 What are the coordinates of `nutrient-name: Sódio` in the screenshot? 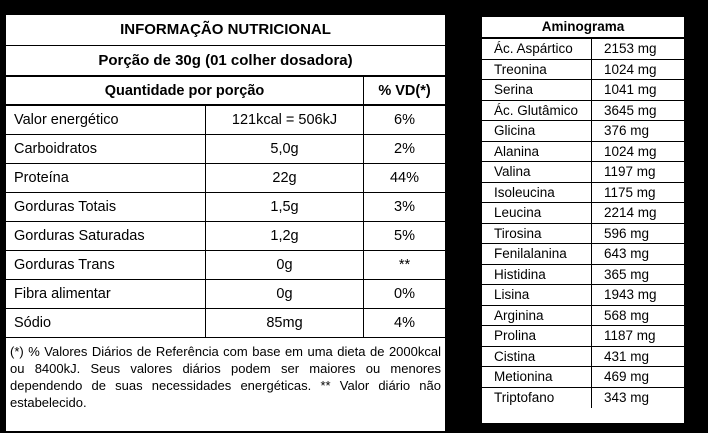 It's located at (106, 323).